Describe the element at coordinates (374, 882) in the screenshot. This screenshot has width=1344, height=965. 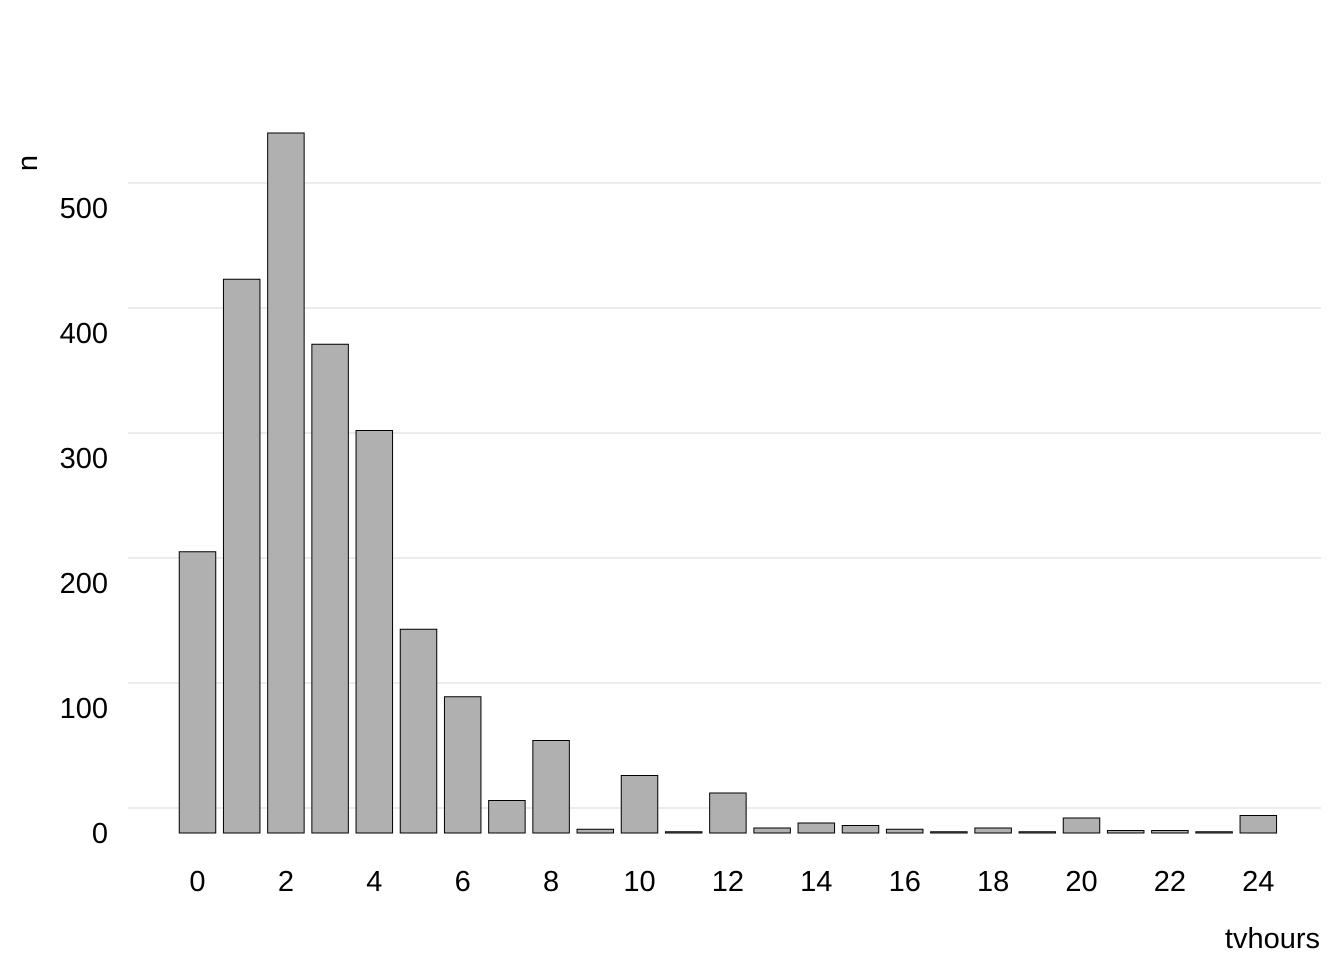
I see `x-tick-label: 4` at that location.